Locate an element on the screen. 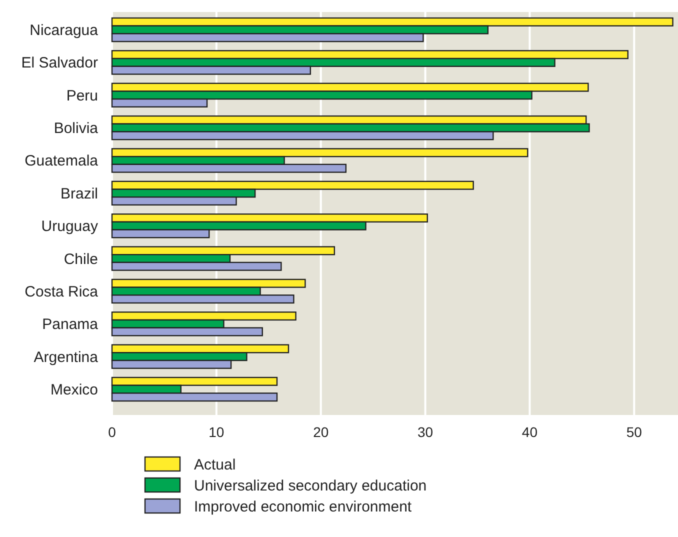  y-tick-label: Brazil is located at coordinates (79, 193).